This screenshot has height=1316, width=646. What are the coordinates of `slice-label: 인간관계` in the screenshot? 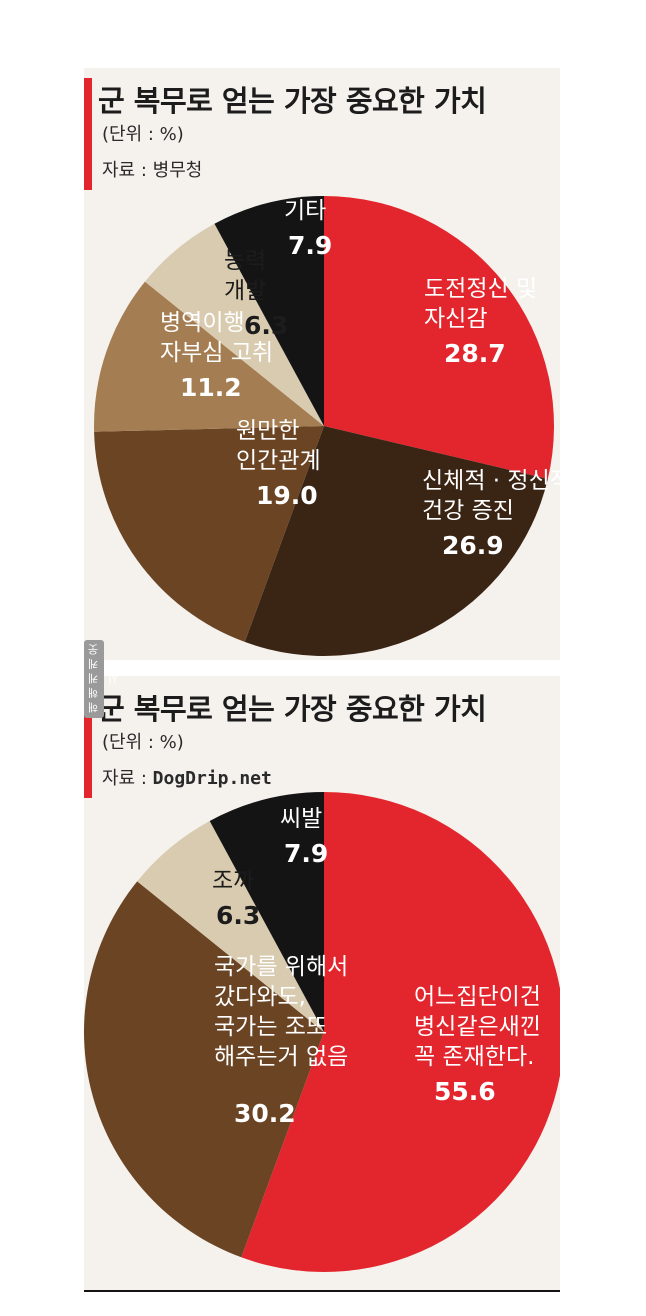 It's located at (278, 461).